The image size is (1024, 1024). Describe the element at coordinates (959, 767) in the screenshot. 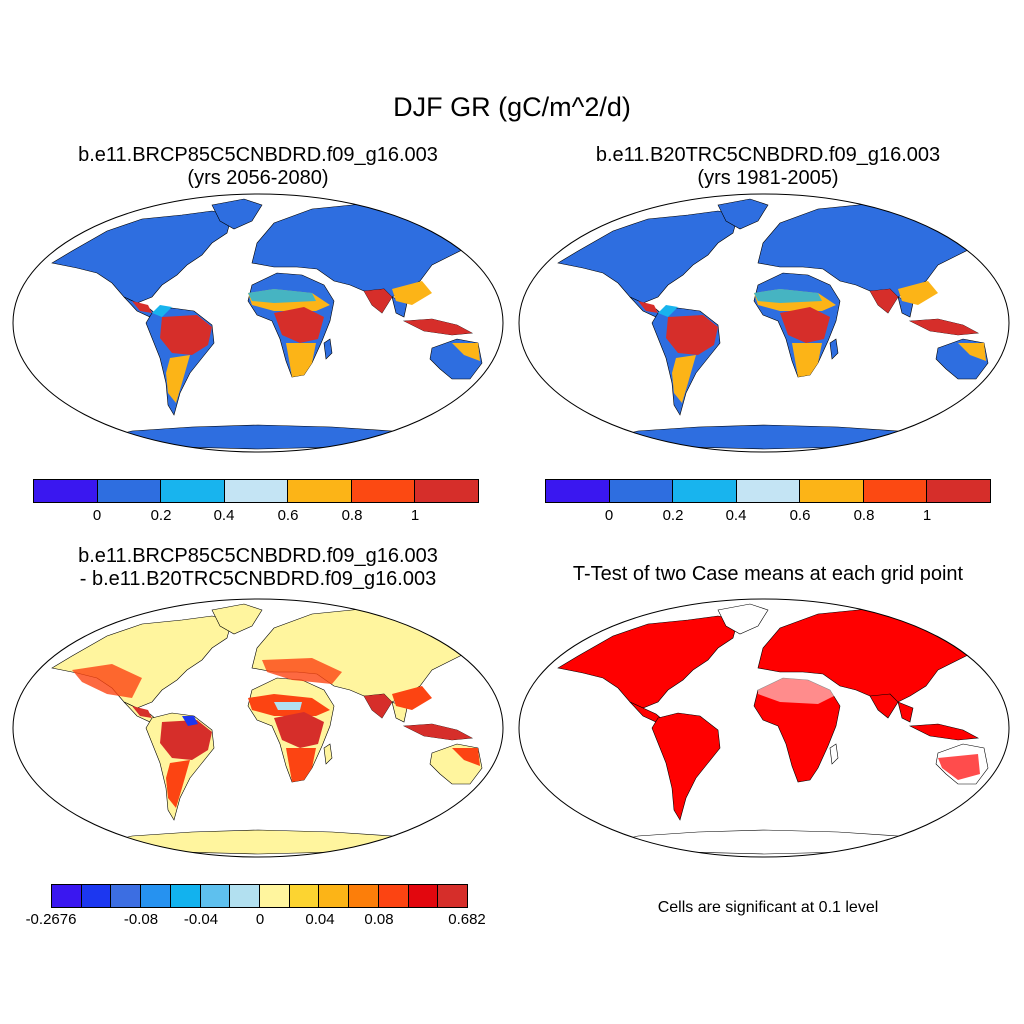

I see `significant-region` at that location.